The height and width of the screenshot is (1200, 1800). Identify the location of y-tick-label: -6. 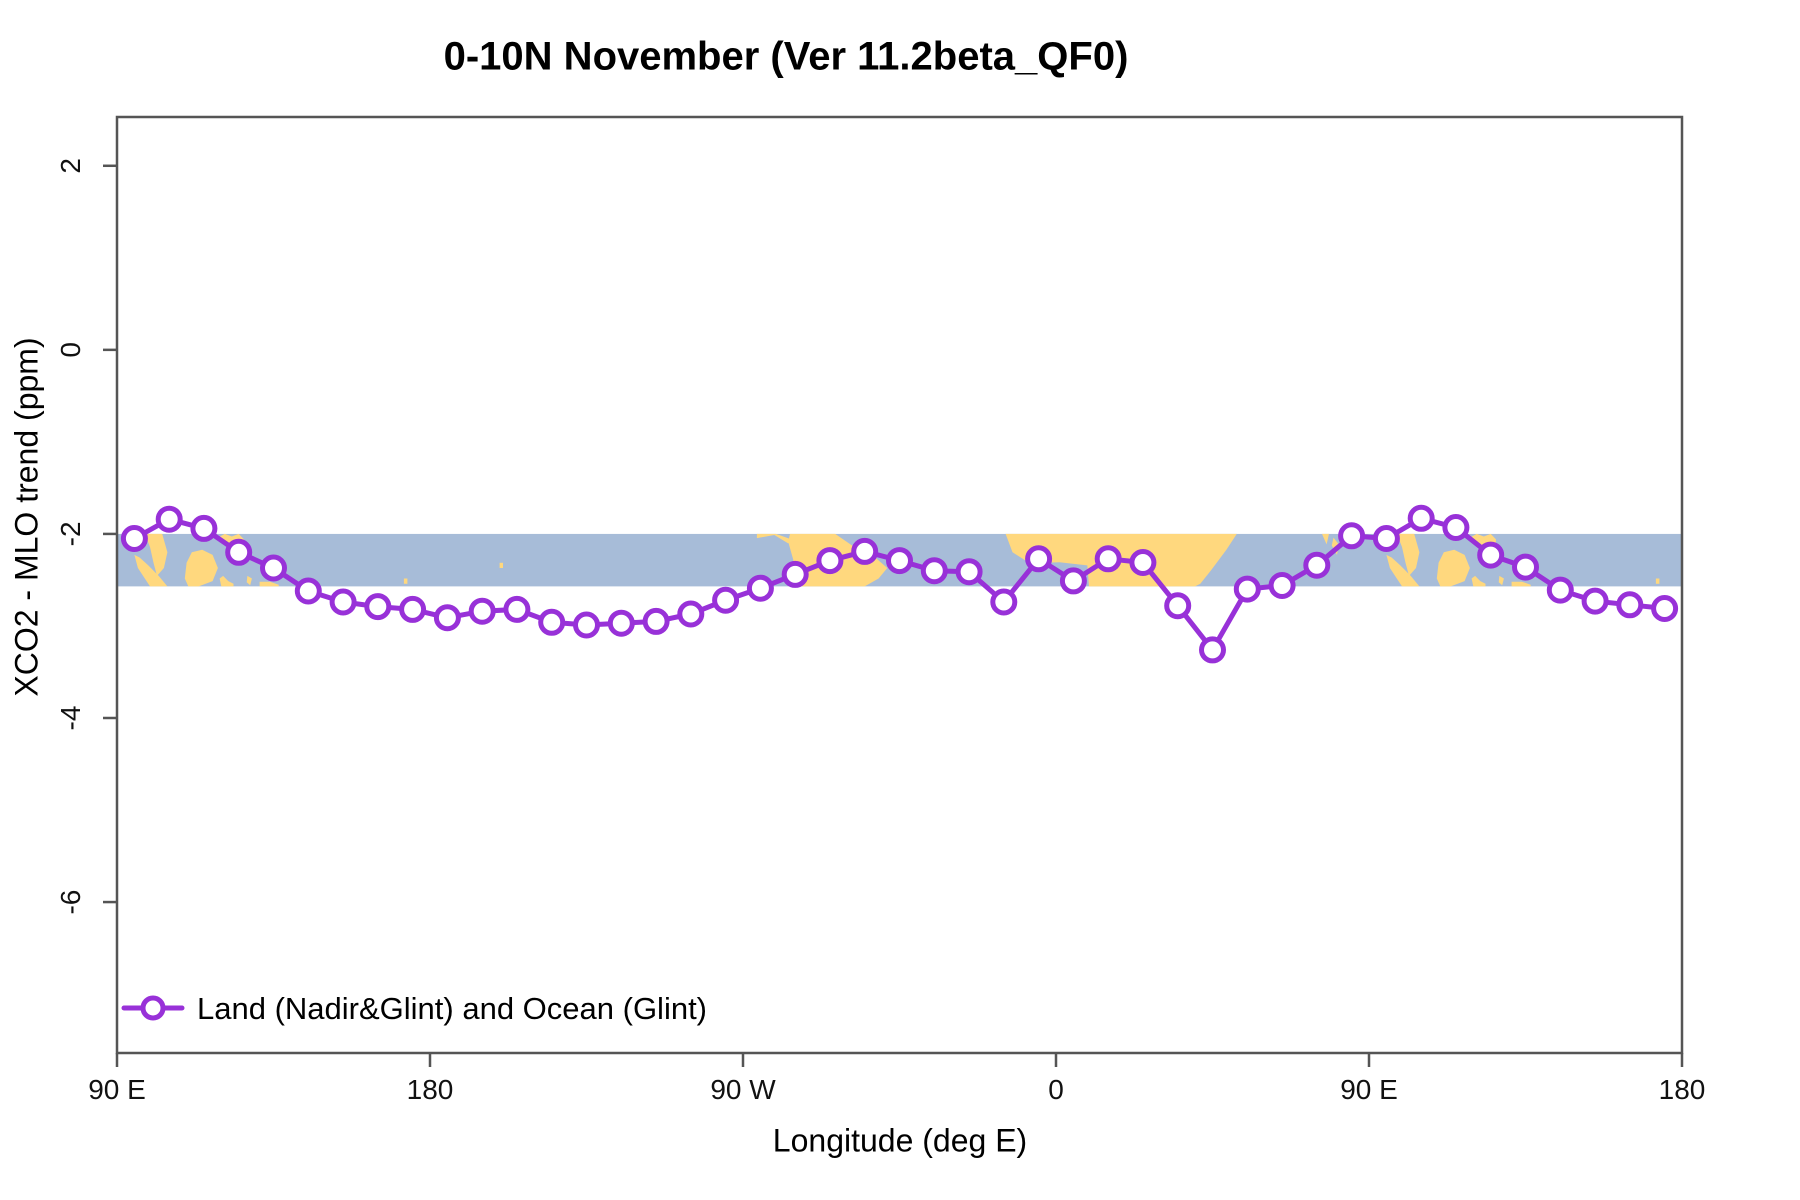
(70, 902).